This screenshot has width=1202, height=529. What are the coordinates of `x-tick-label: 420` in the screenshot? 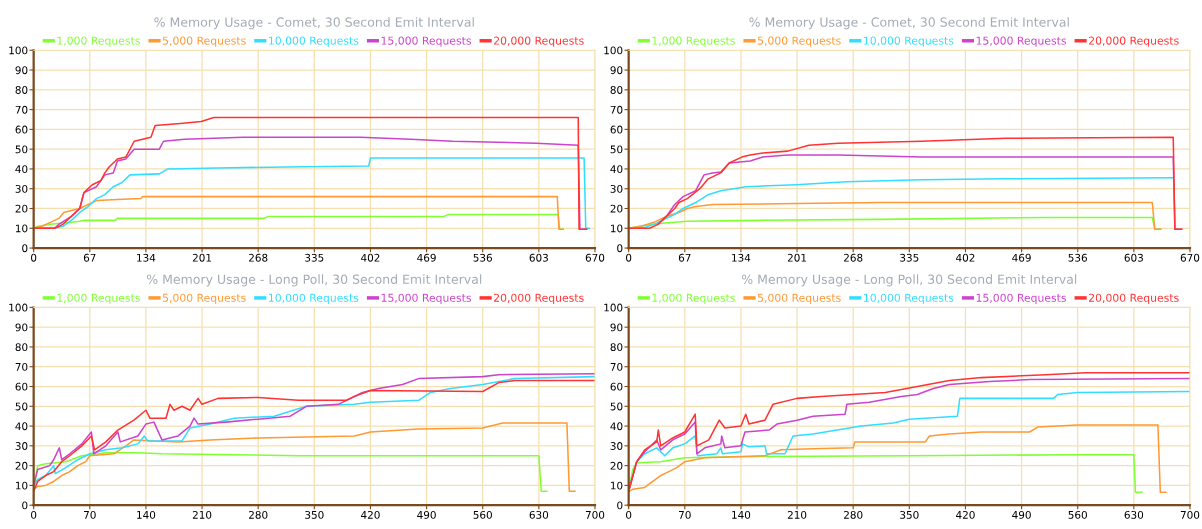 It's located at (965, 514).